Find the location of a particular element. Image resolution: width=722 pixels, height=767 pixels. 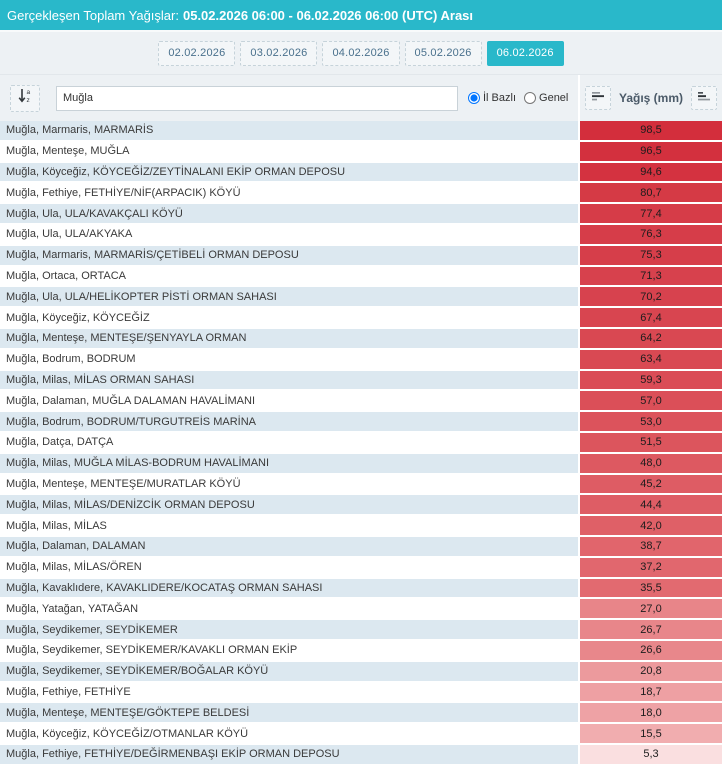

rainfall-value: 38,7 is located at coordinates (651, 546).